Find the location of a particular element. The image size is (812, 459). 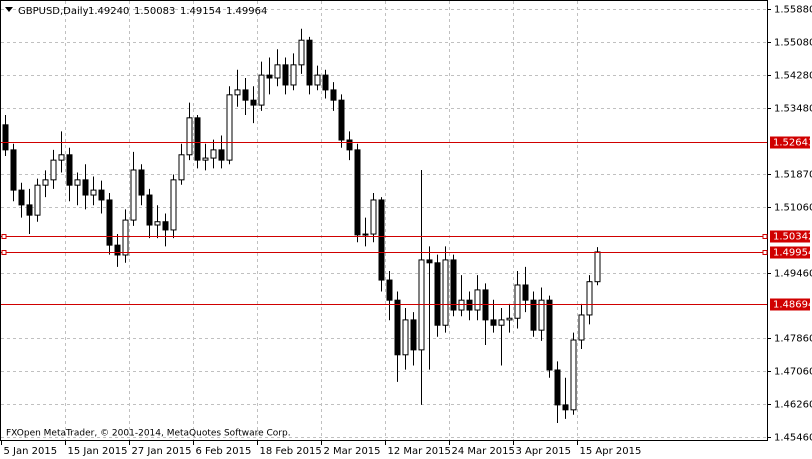

x-tick-label: 12 Mar 2015 is located at coordinates (419, 451).